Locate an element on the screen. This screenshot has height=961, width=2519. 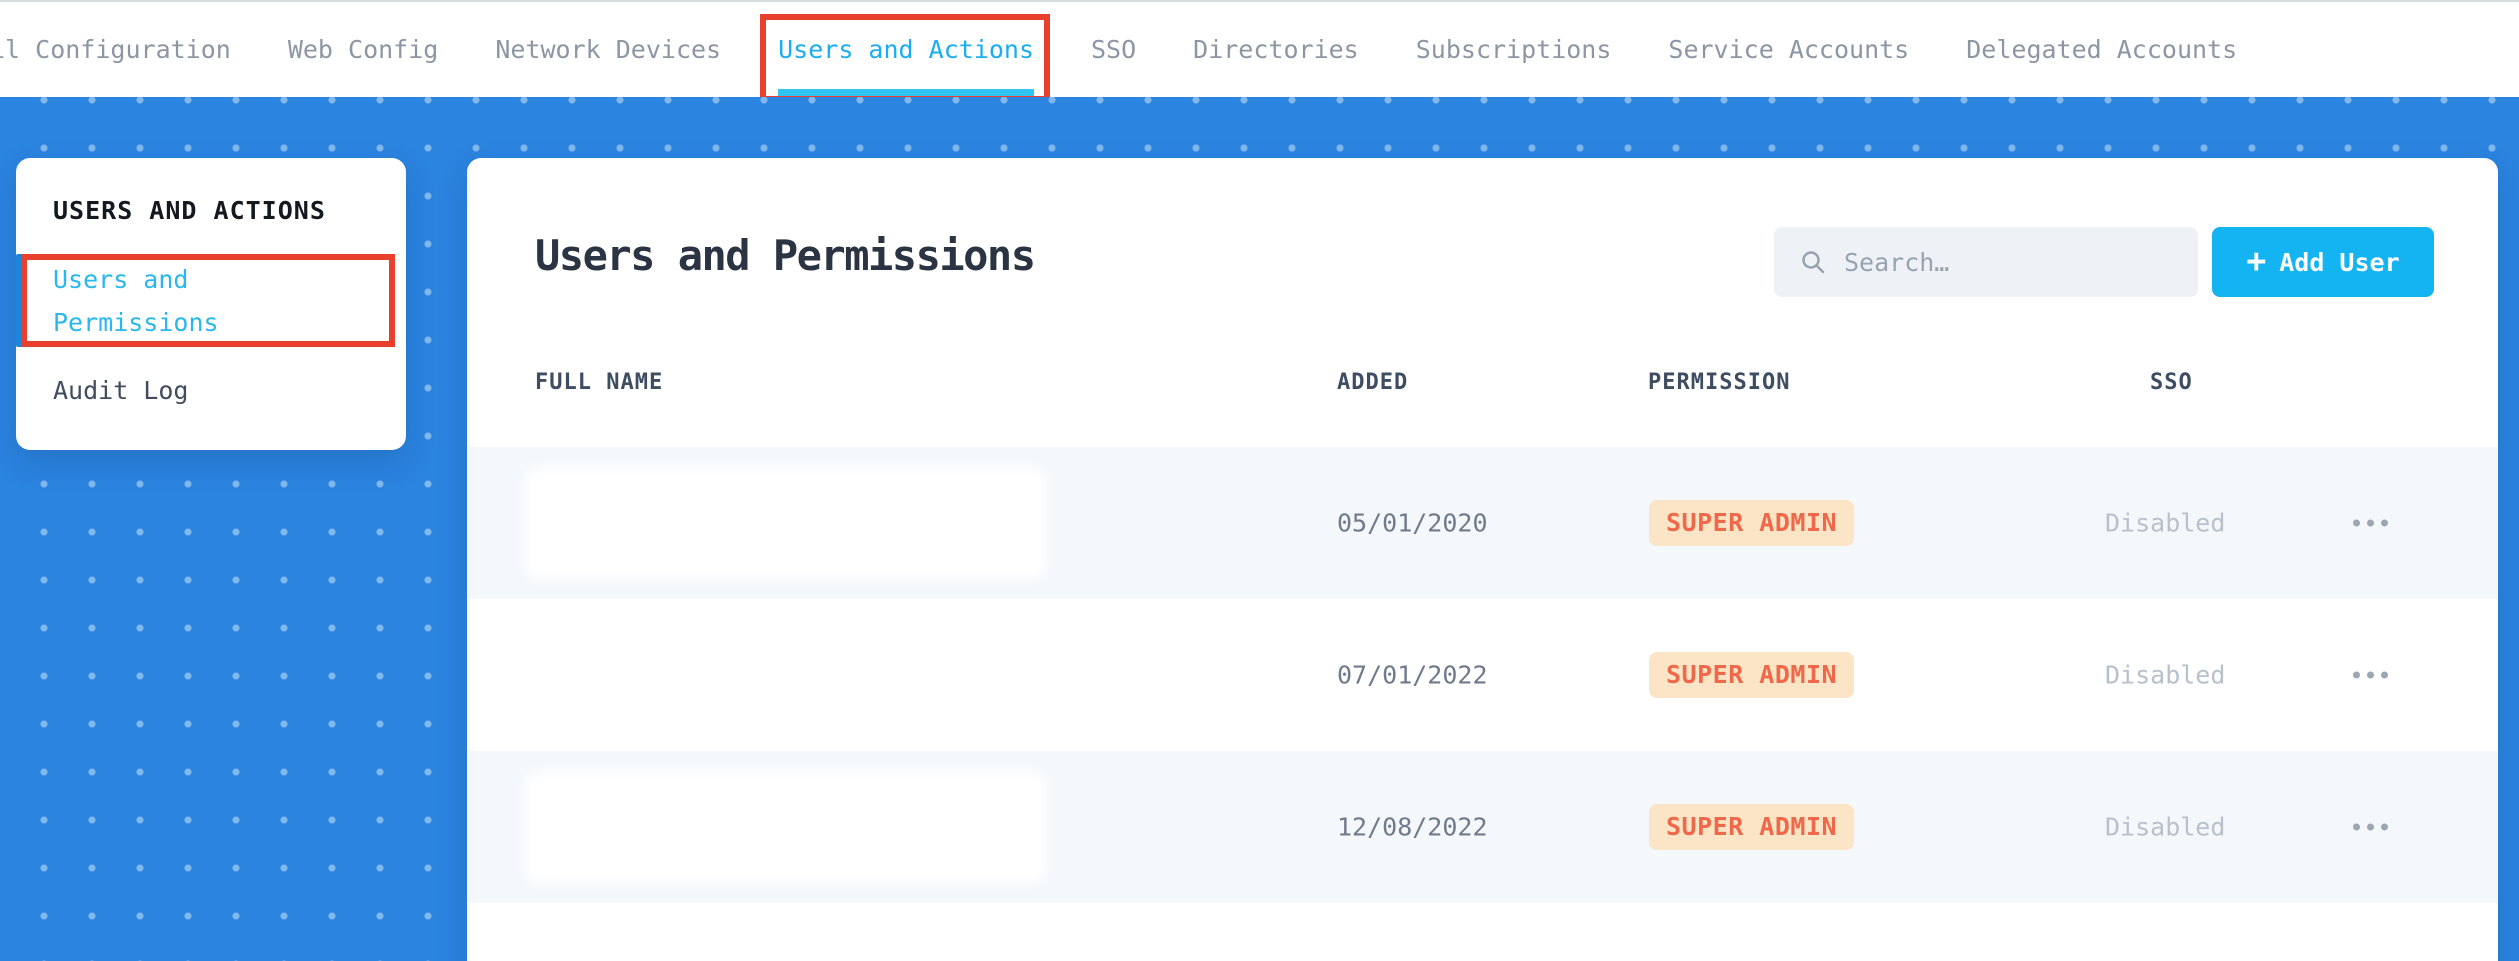
nav-tab-web-config: Web Config is located at coordinates (363, 49).